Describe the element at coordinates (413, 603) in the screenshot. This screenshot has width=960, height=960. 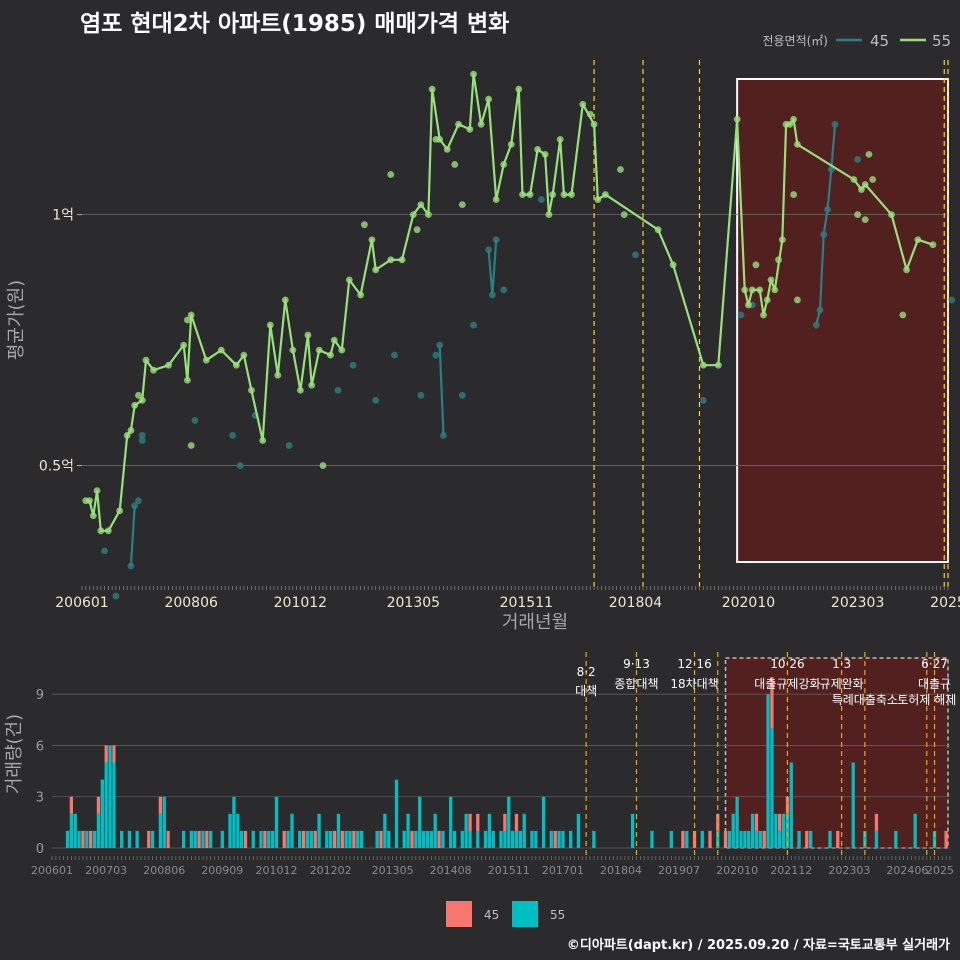
I see `x-tick-label-top: 201305` at that location.